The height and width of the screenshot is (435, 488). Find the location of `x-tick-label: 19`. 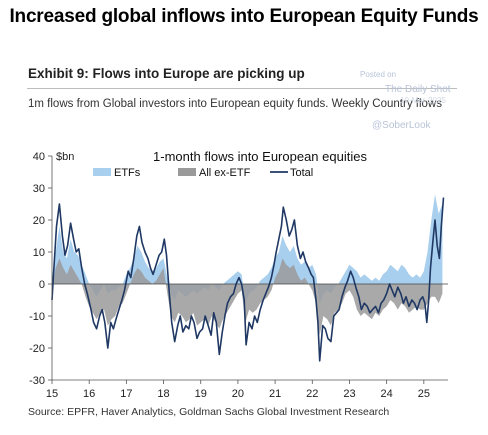

x-tick-label: 19 is located at coordinates (201, 394).